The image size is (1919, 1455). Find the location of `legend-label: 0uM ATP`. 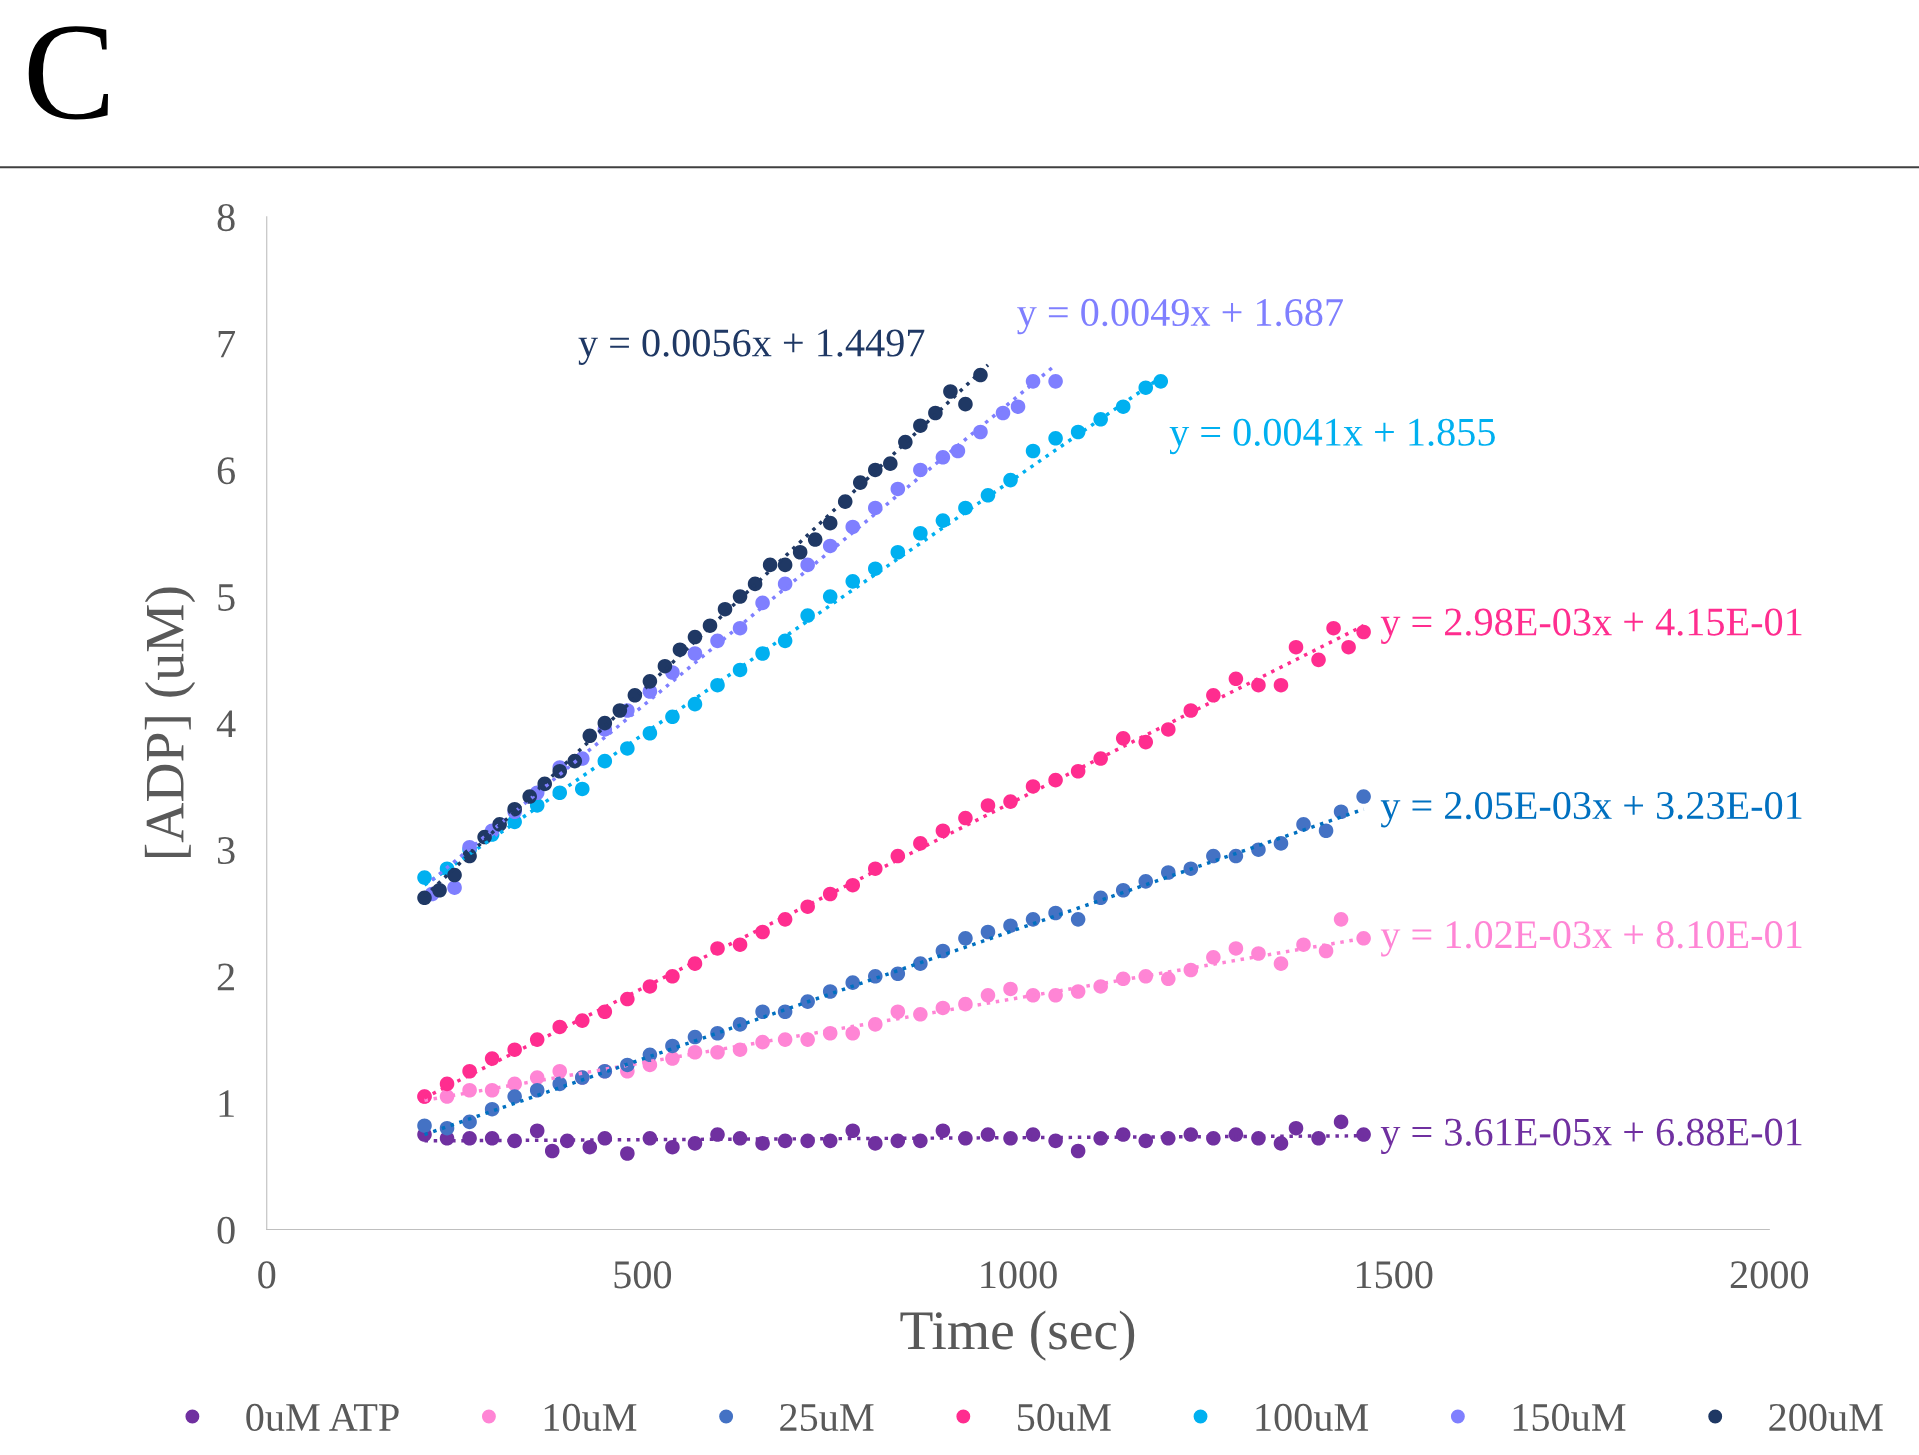

legend-label: 0uM ATP is located at coordinates (322, 1417).